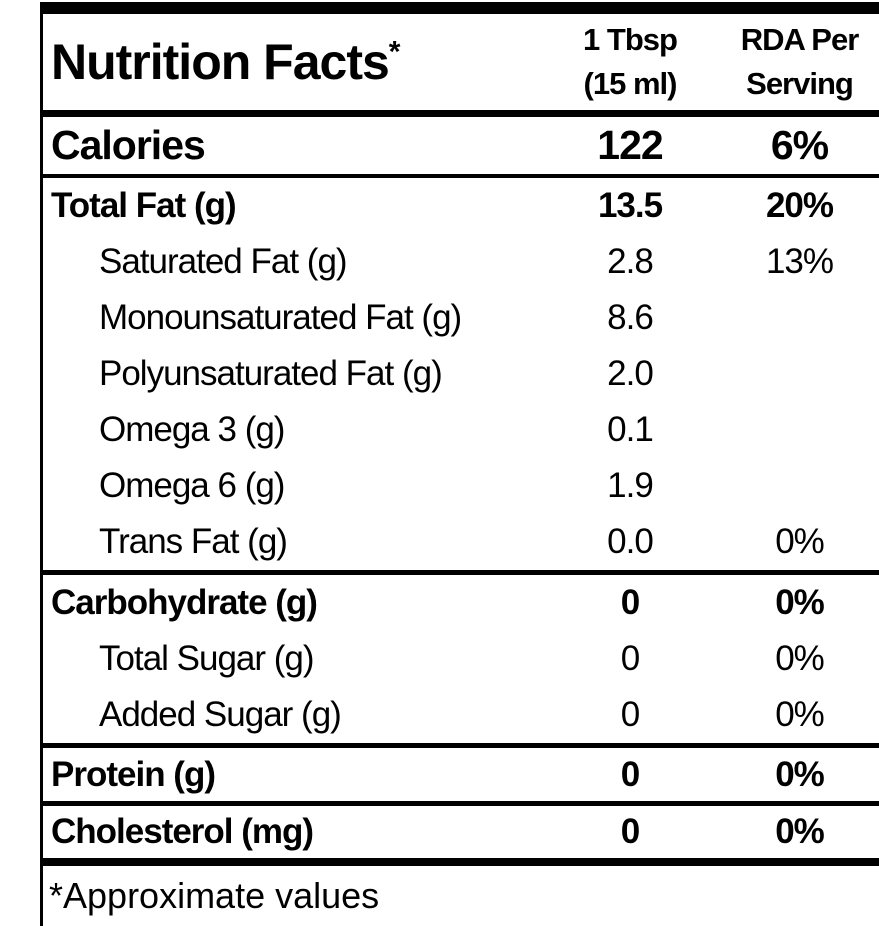  What do you see at coordinates (461, 262) in the screenshot?
I see `row-saturated-fat: Saturated Fat (g) 2.8 13%` at bounding box center [461, 262].